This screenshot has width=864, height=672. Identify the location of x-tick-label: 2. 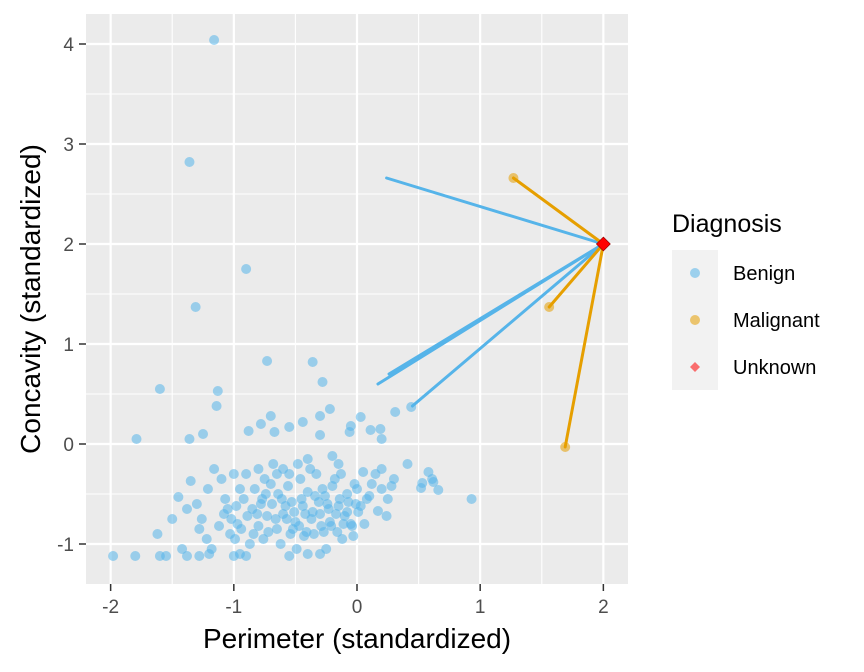
(603, 607).